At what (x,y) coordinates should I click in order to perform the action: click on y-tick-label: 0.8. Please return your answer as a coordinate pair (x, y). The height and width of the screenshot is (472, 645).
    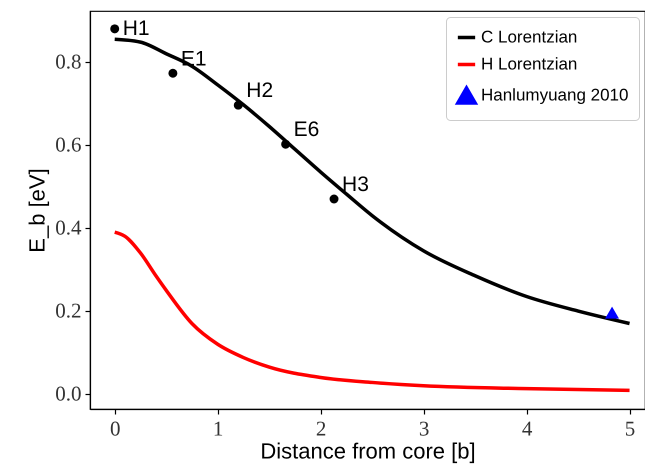
    Looking at the image, I should click on (68, 62).